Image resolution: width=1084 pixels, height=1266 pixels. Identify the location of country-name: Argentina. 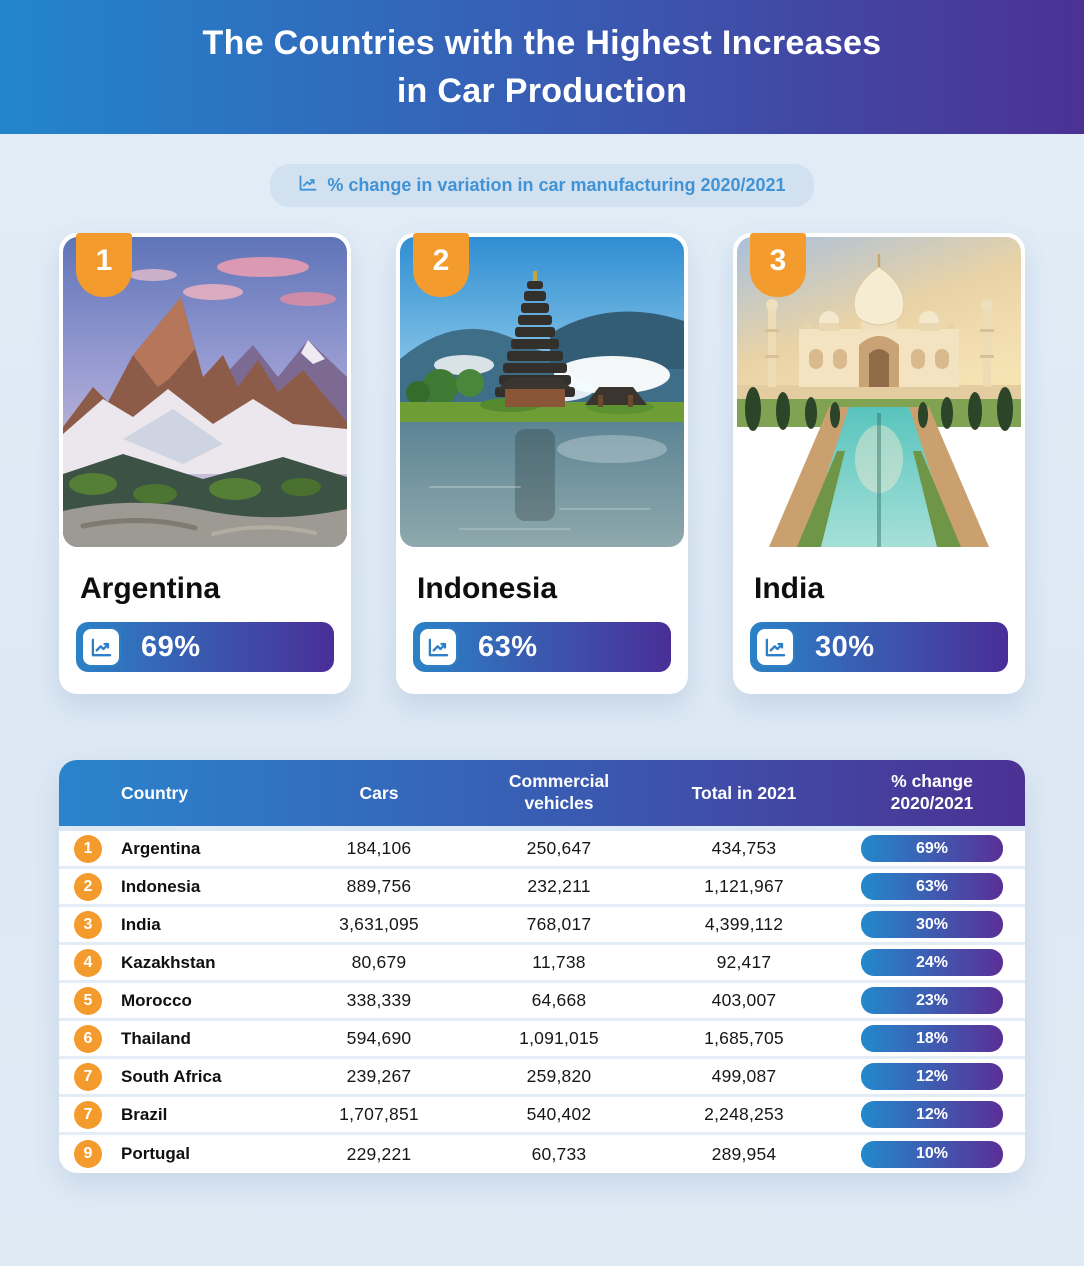
(161, 848).